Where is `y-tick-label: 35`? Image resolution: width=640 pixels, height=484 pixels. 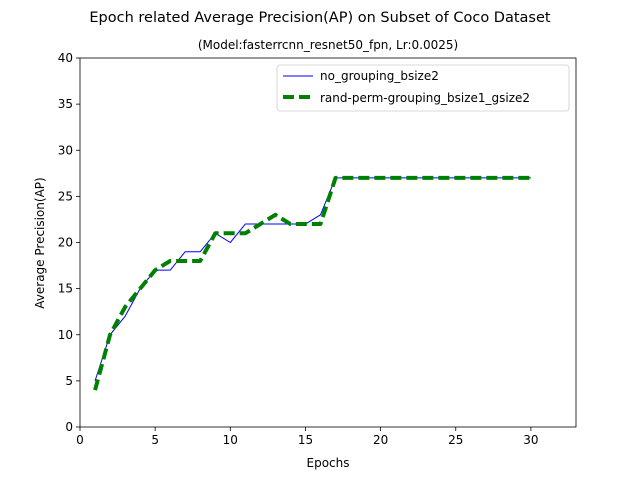 y-tick-label: 35 is located at coordinates (65, 104).